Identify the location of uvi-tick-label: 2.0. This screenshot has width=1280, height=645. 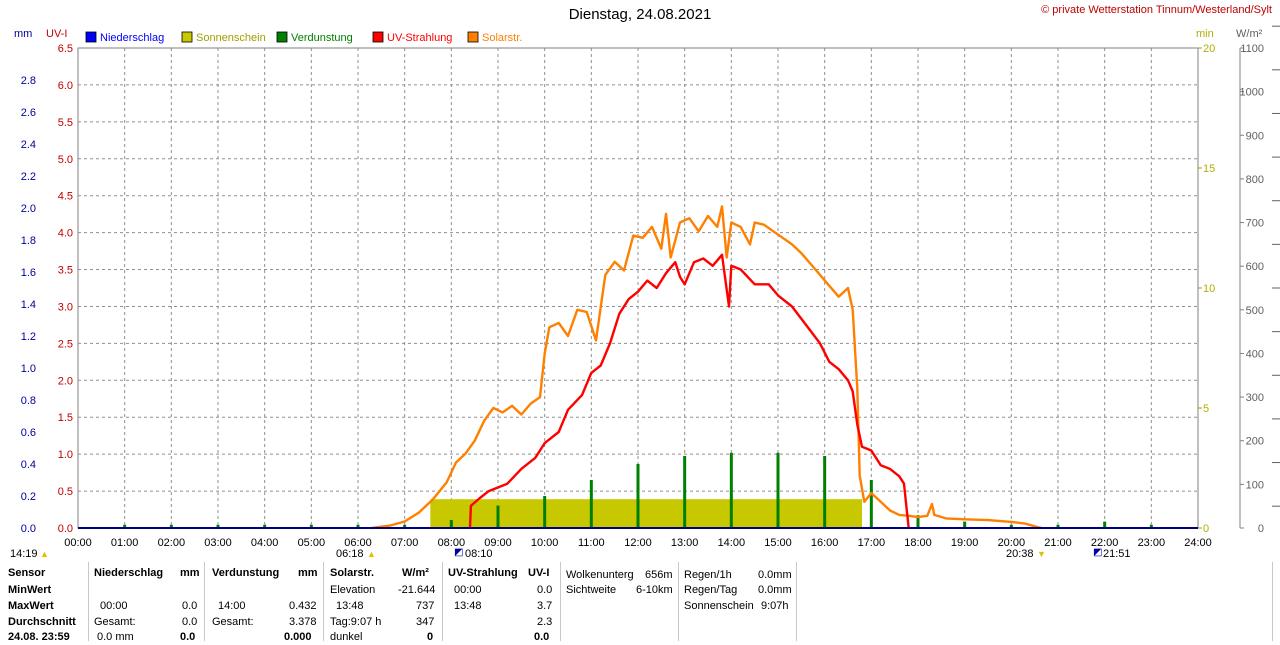
(65, 381).